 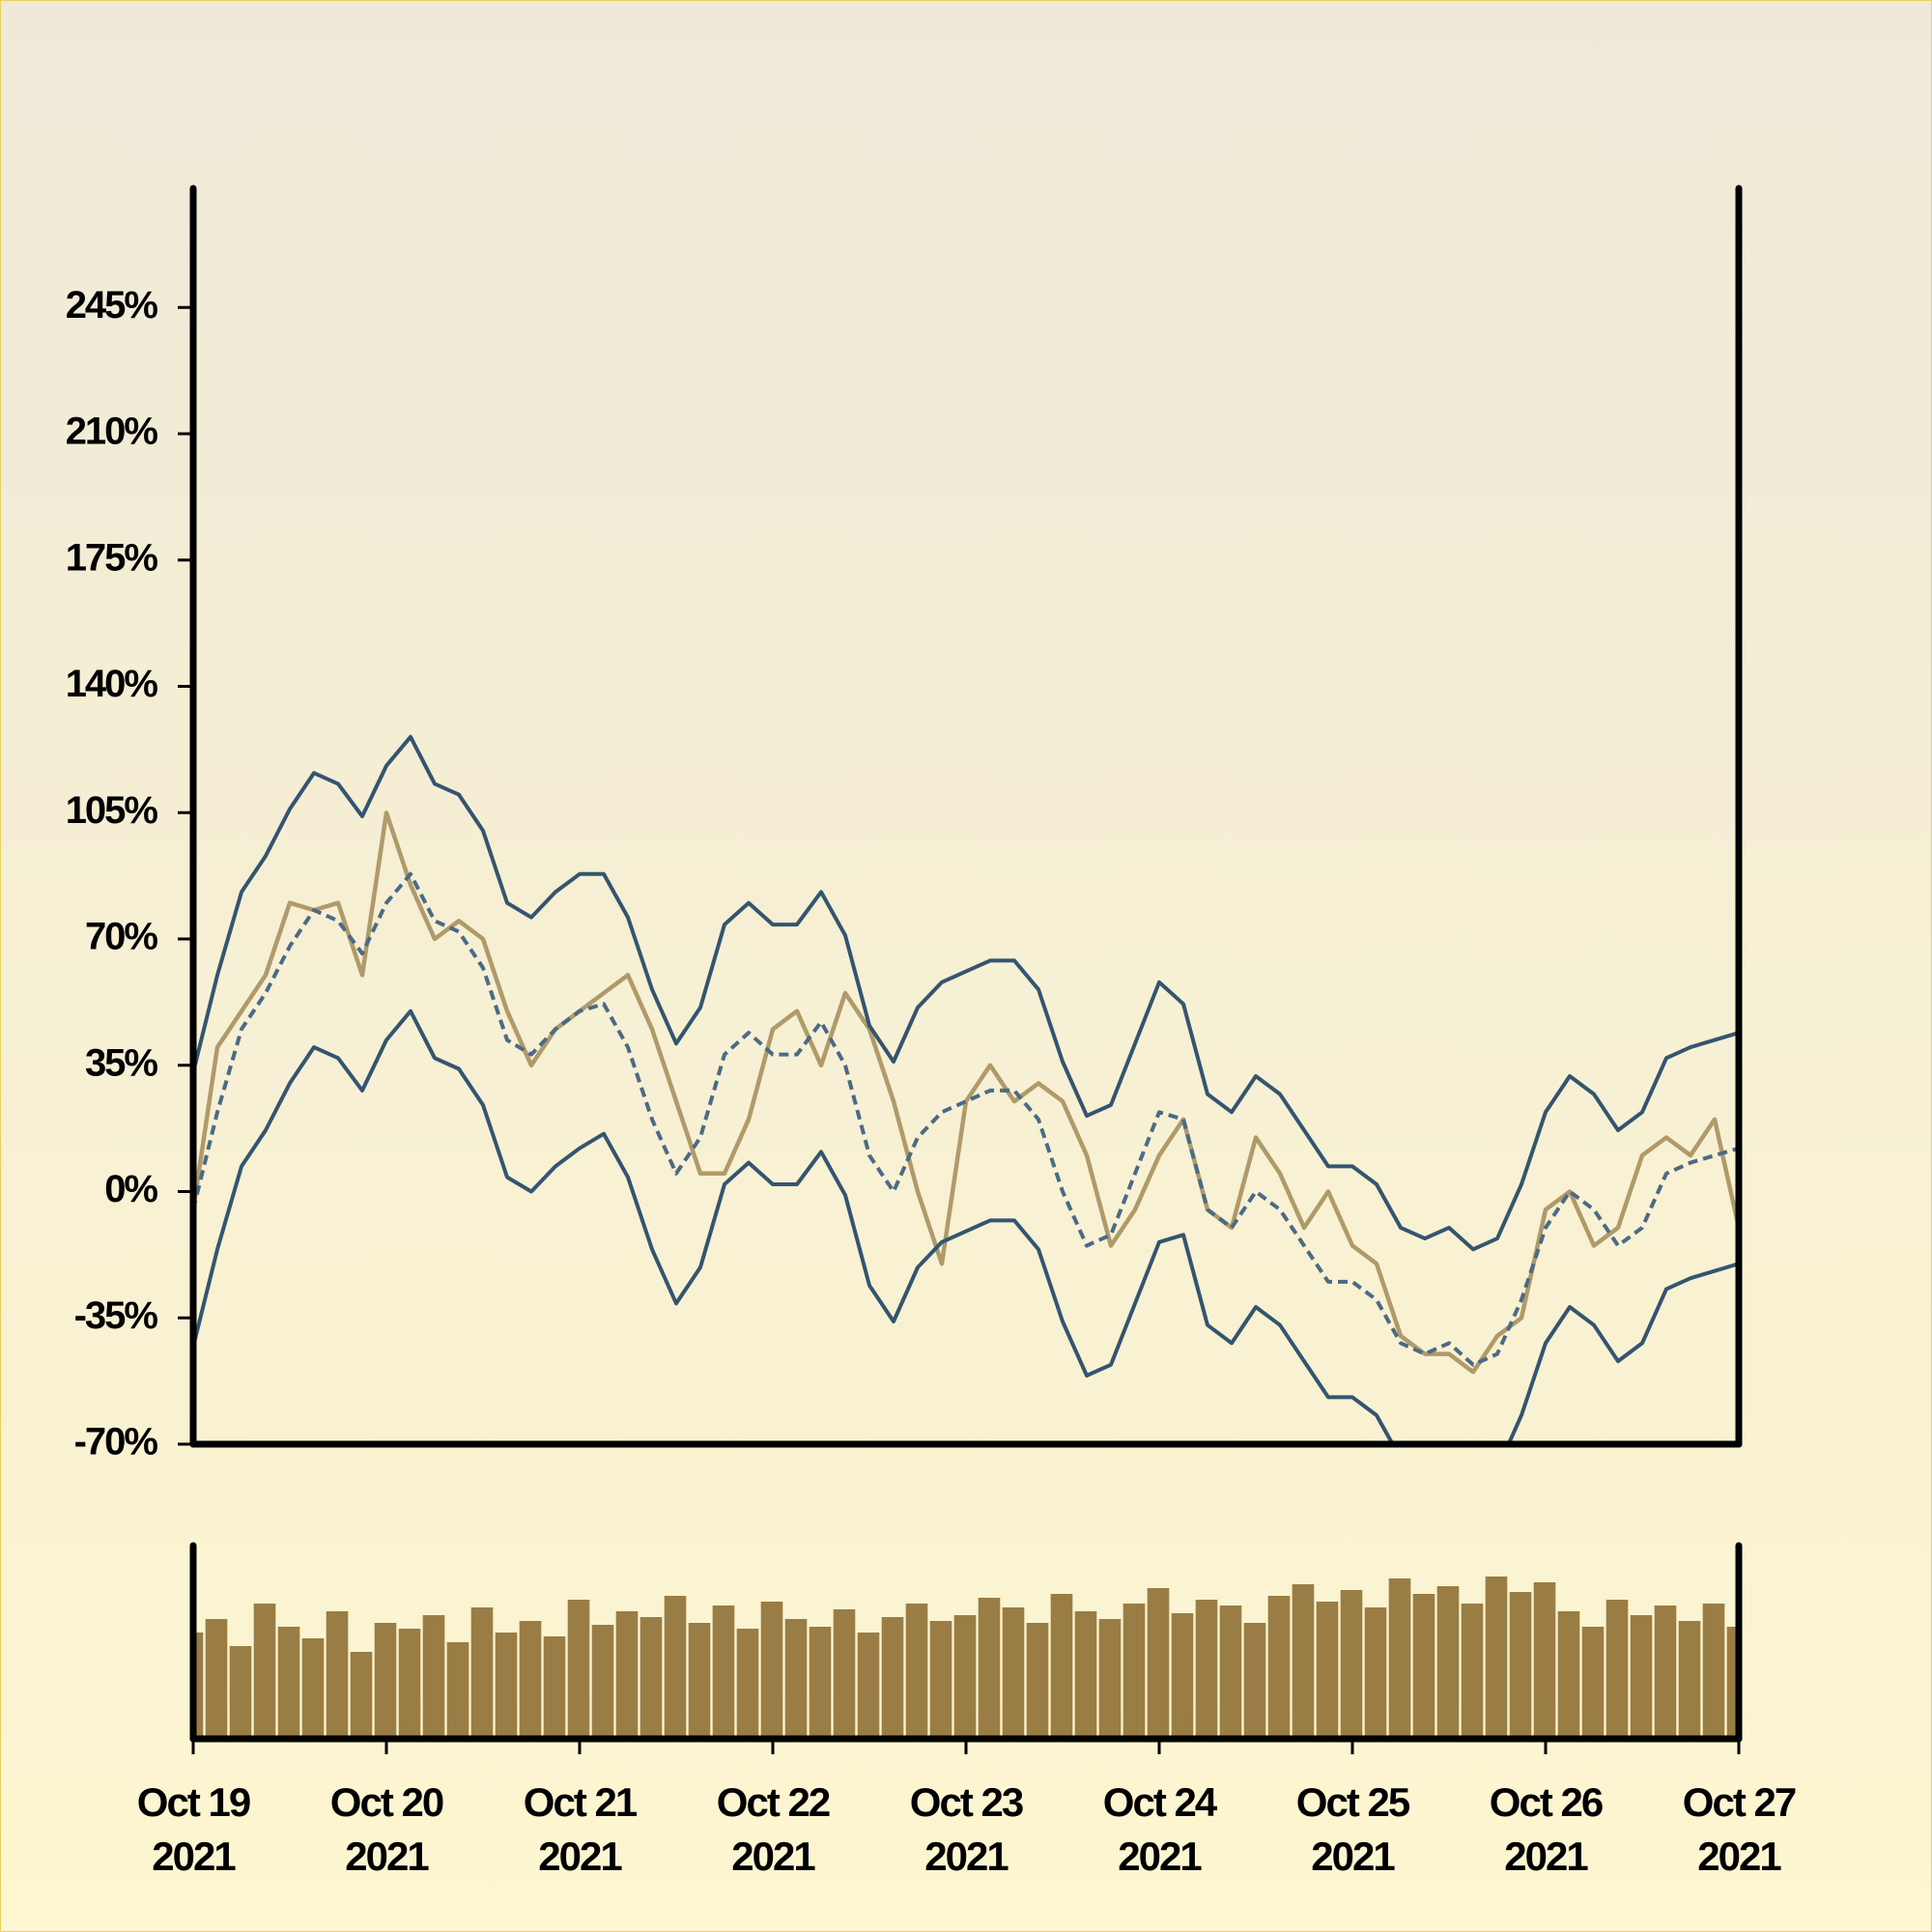 I want to click on x-tick-label: Oct 21 2021, so click(x=580, y=1829).